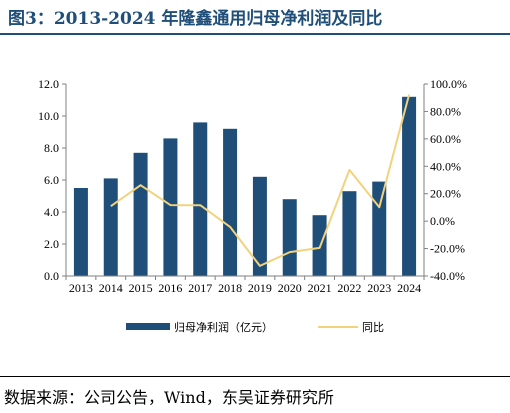  What do you see at coordinates (51, 276) in the screenshot?
I see `left-tick-label: 0.0` at bounding box center [51, 276].